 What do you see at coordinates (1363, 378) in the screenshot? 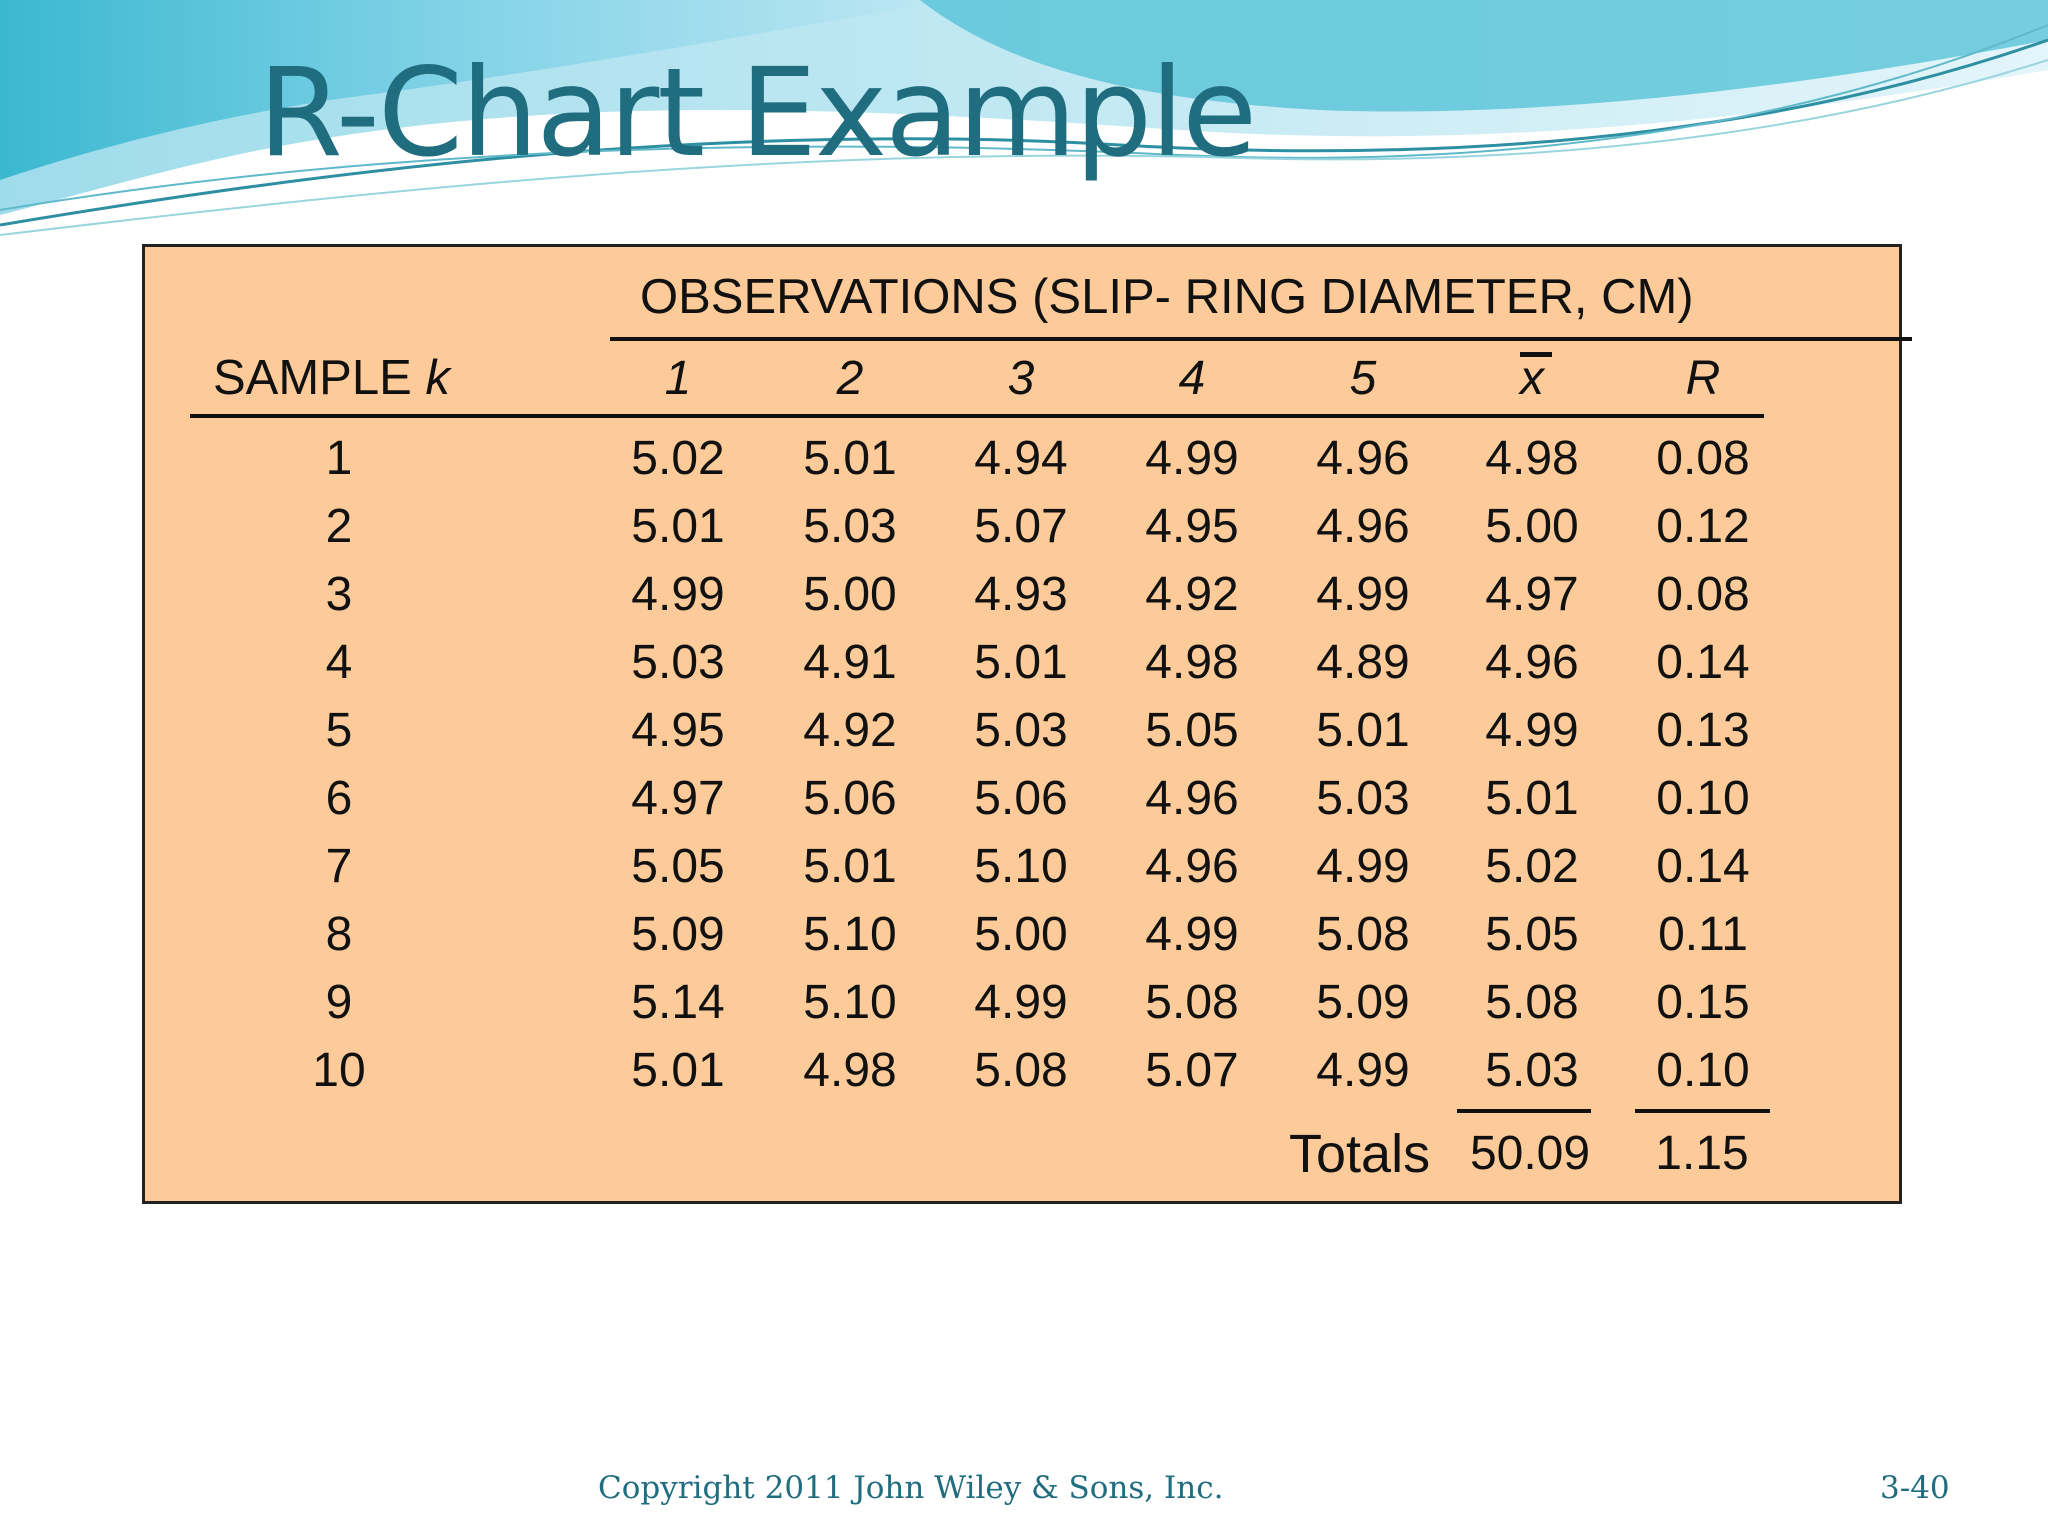
I see `obs-col-5-header: 5` at bounding box center [1363, 378].